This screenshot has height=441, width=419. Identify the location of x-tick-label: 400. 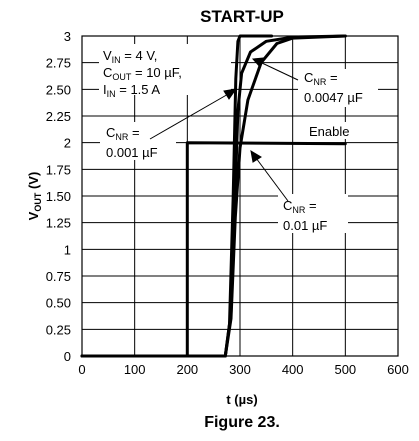
(293, 369).